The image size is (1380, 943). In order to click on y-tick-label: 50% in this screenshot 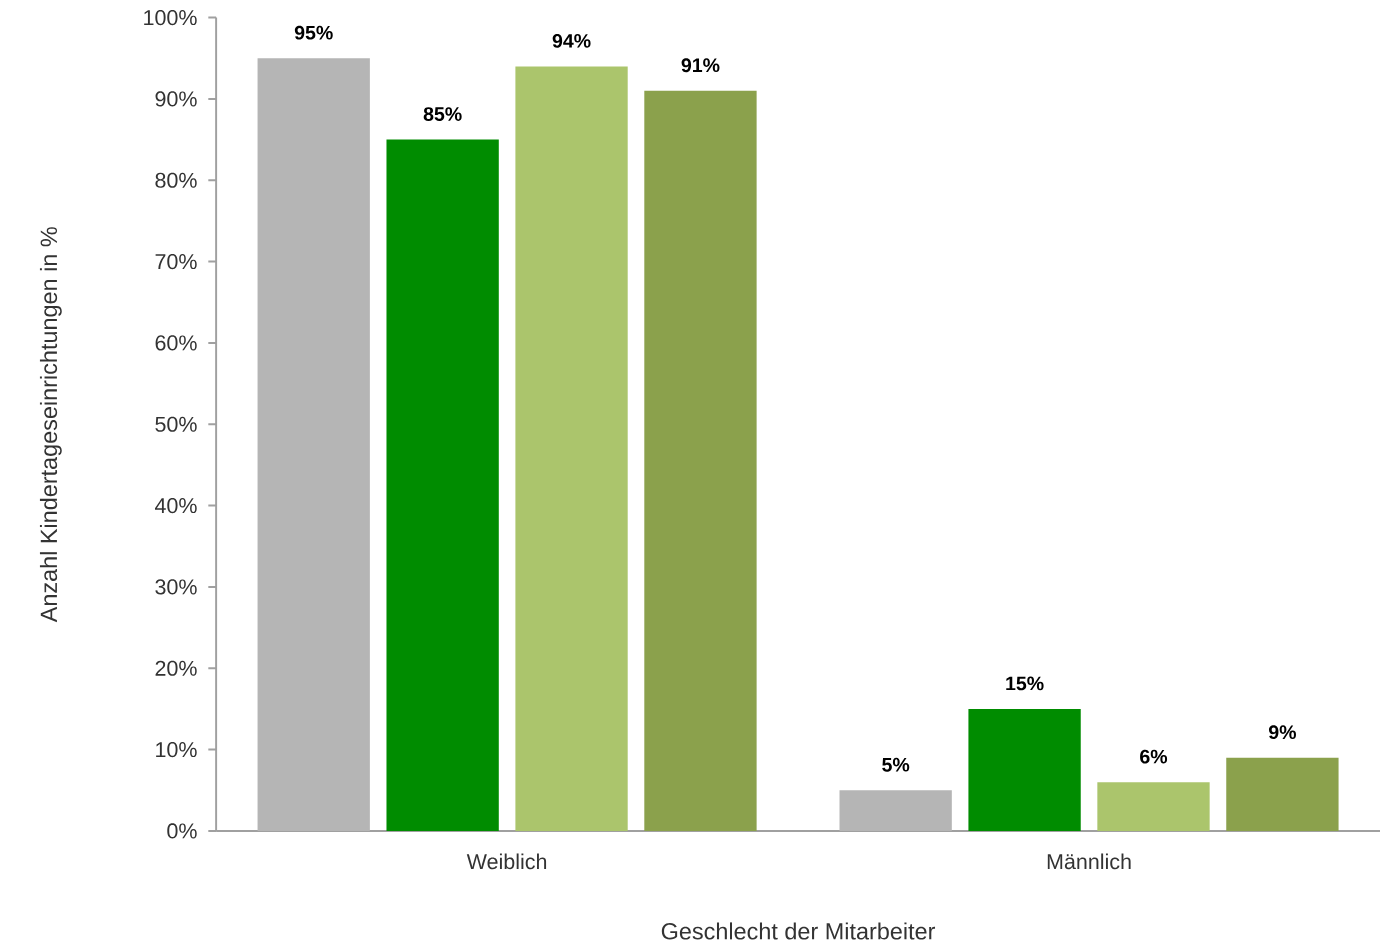, I will do `click(176, 424)`.